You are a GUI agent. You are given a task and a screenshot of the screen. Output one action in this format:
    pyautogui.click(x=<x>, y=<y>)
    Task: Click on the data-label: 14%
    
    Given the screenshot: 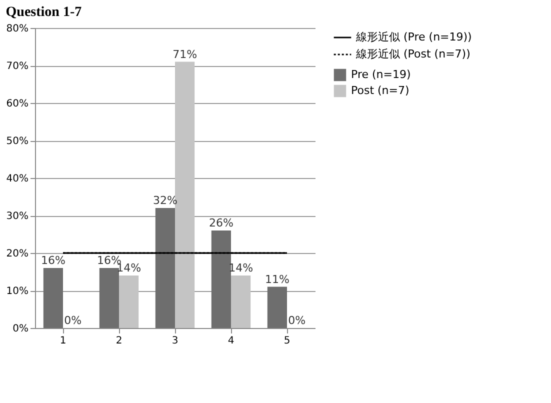 What is the action you would take?
    pyautogui.click(x=129, y=268)
    